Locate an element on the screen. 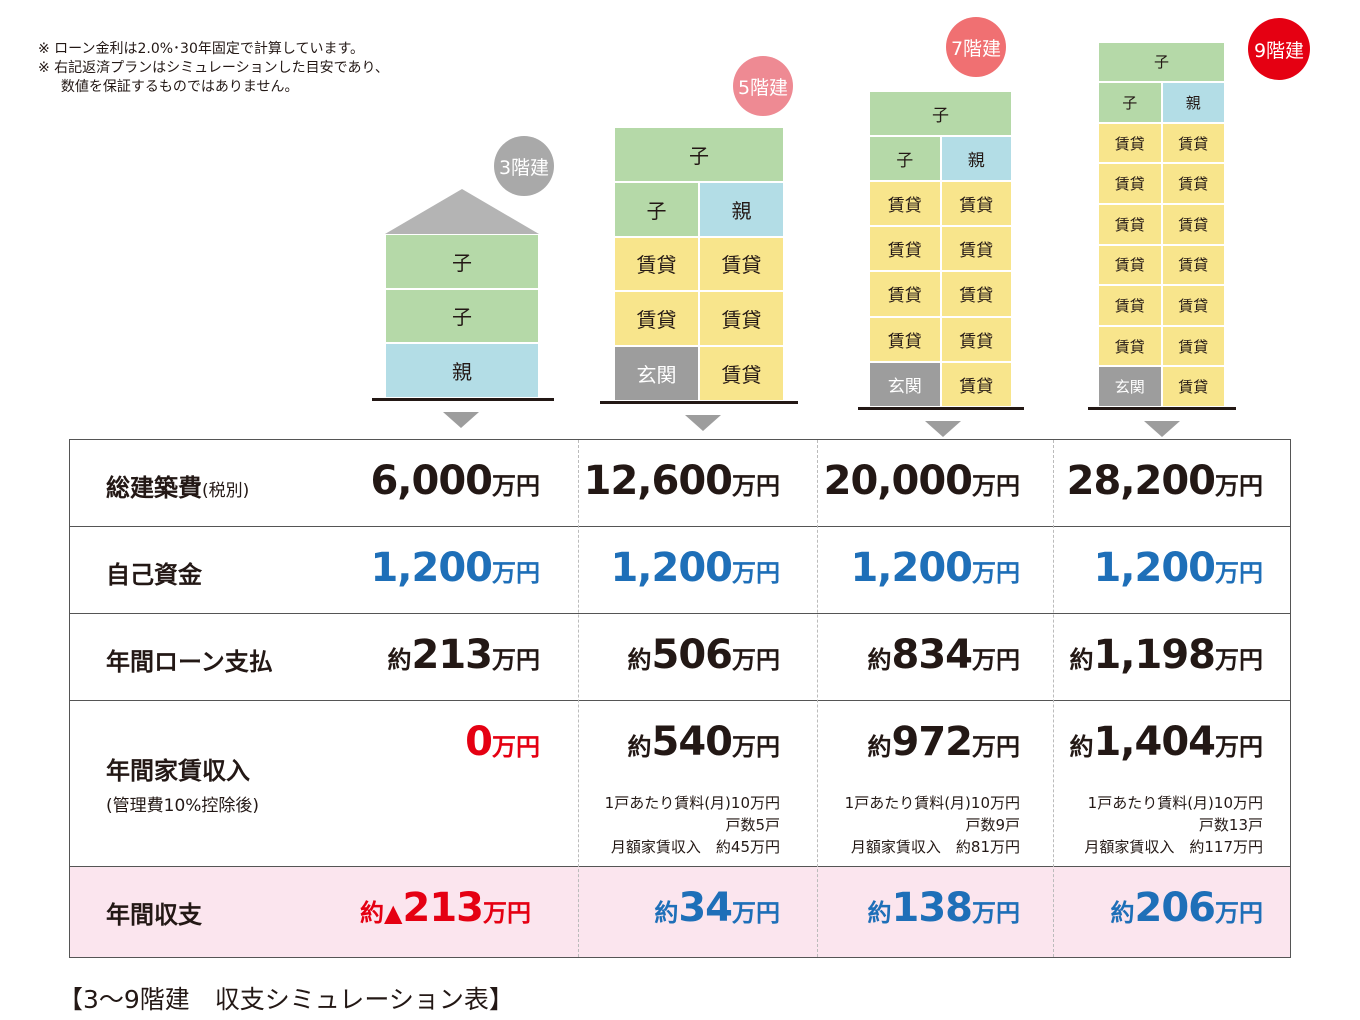 The image size is (1360, 1020). value-loan: 約213万円 is located at coordinates (464, 655).